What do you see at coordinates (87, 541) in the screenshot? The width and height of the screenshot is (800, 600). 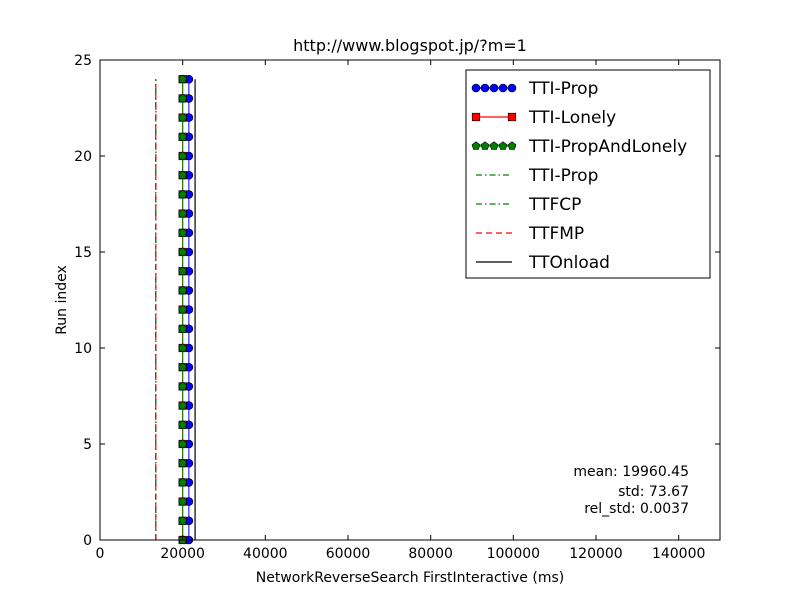 I see `y-tick-label: 0` at bounding box center [87, 541].